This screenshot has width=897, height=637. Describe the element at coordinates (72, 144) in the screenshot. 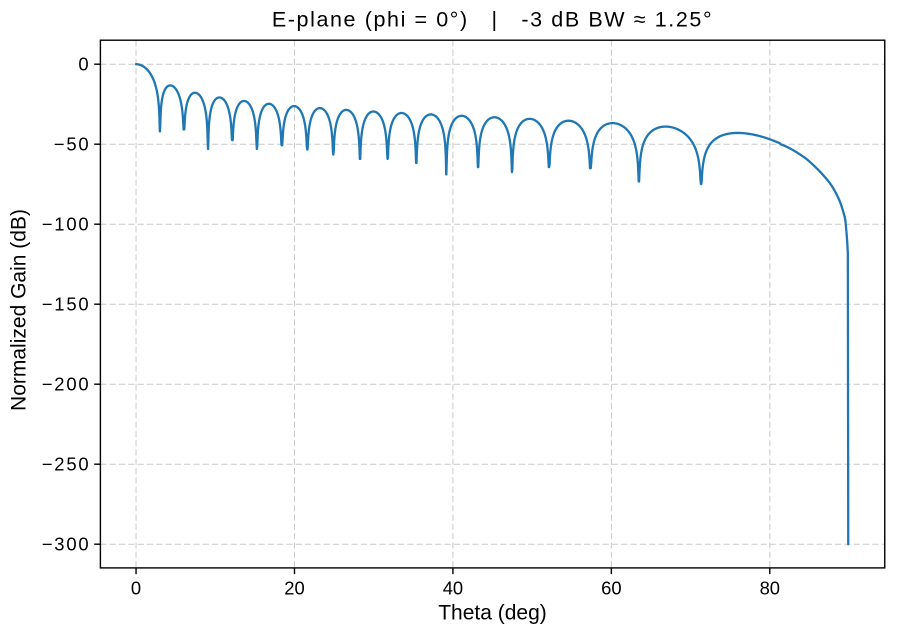

I see `svg-text: −50` at that location.